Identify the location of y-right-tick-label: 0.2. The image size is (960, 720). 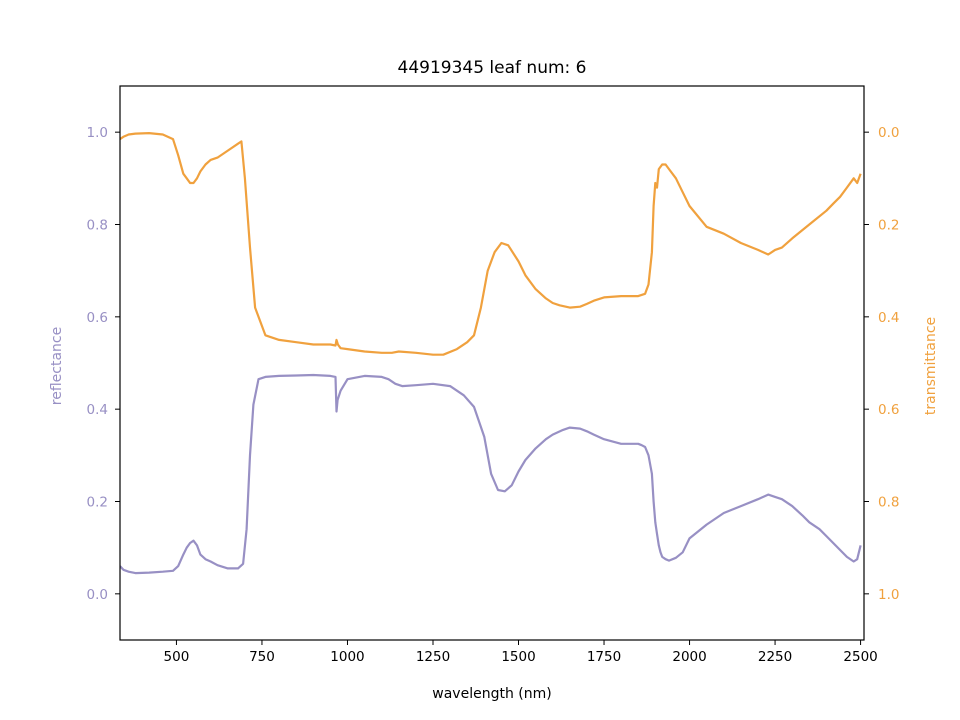
(888, 226).